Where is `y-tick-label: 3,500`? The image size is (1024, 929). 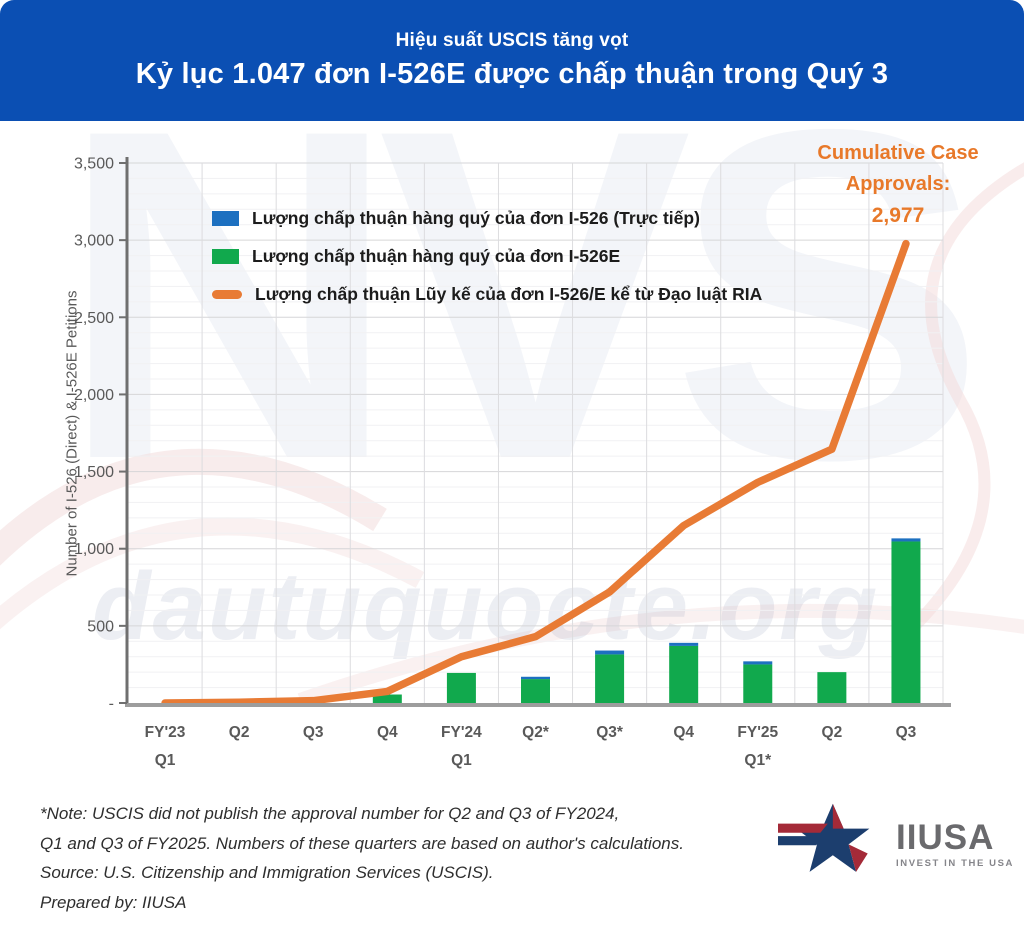 y-tick-label: 3,500 is located at coordinates (94, 164).